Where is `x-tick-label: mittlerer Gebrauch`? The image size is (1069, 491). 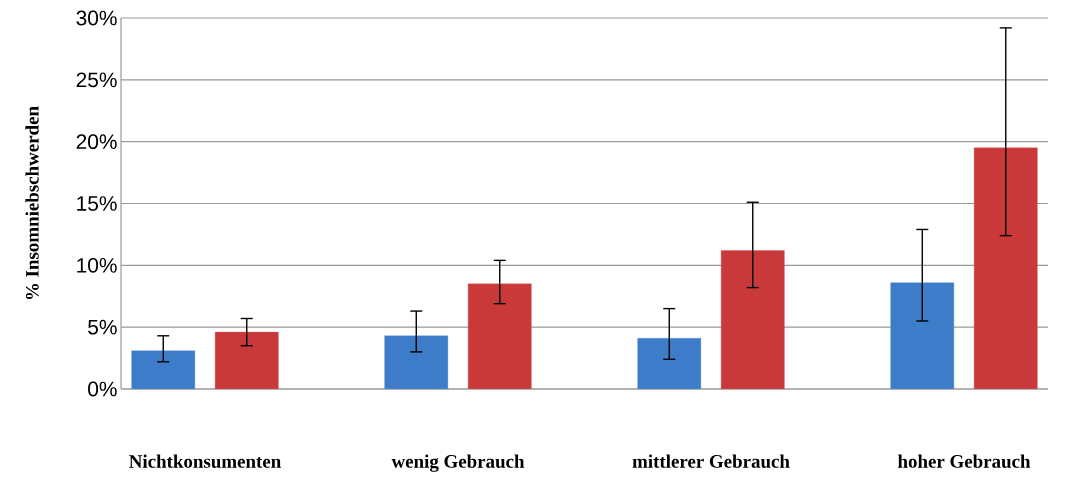 x-tick-label: mittlerer Gebrauch is located at coordinates (711, 461).